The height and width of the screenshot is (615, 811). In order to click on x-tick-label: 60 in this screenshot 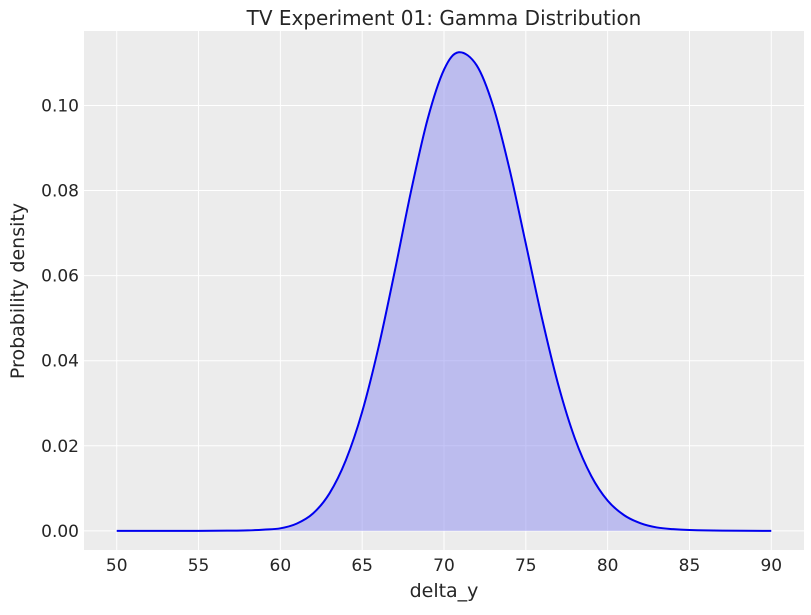, I will do `click(281, 566)`.